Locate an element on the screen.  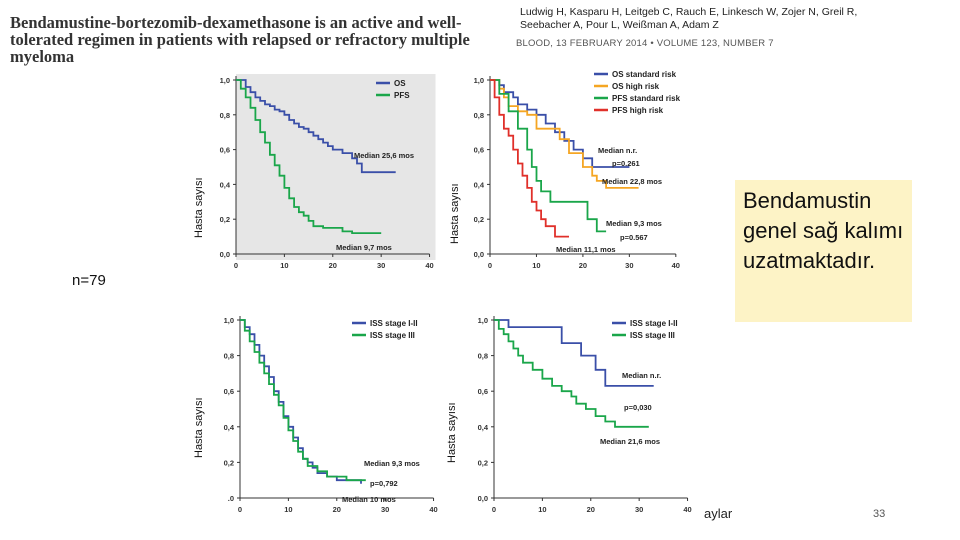
curve-annotation: p=0.261 is located at coordinates (626, 163).